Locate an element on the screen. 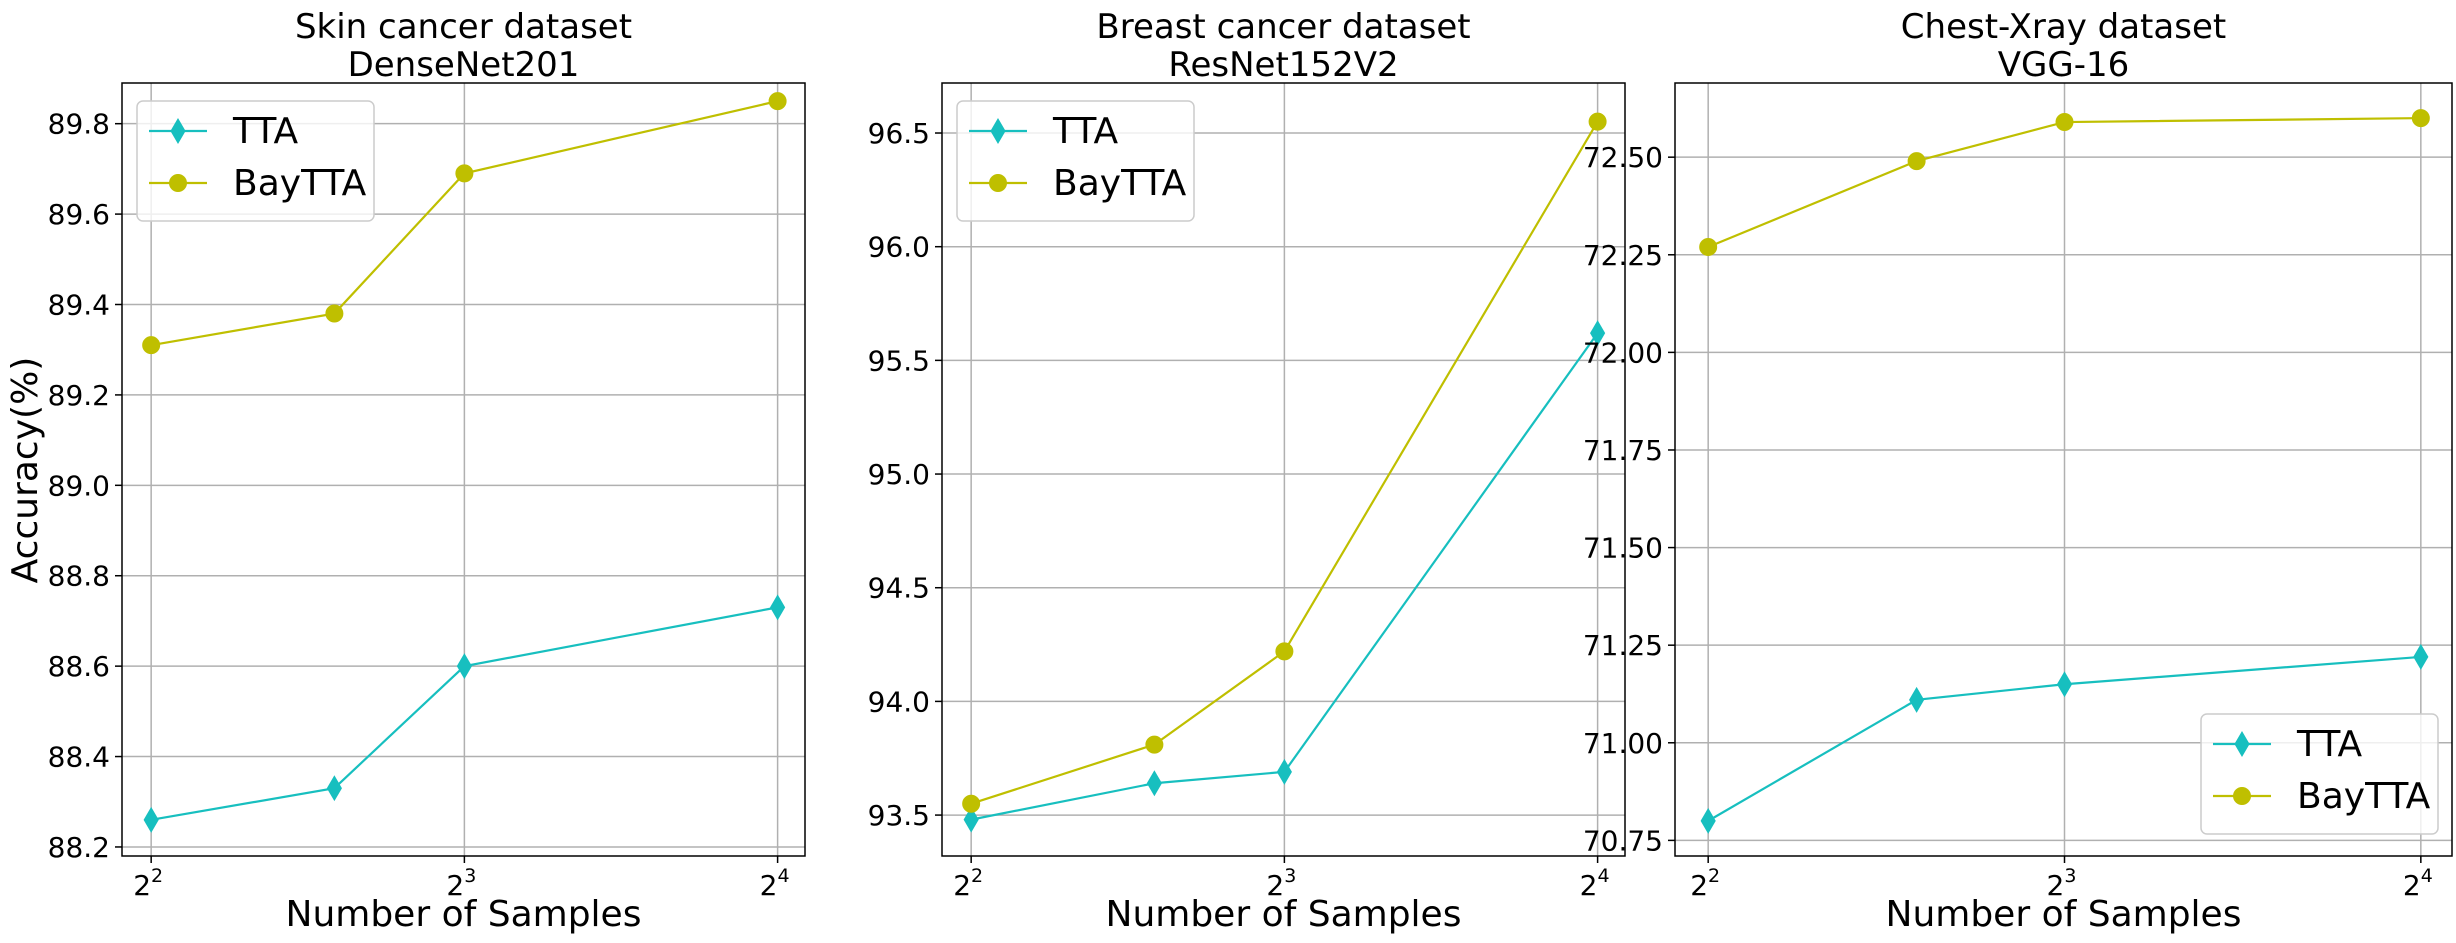 The image size is (2456, 943). data-point-tta: TTA: 93.48 is located at coordinates (971, 819).